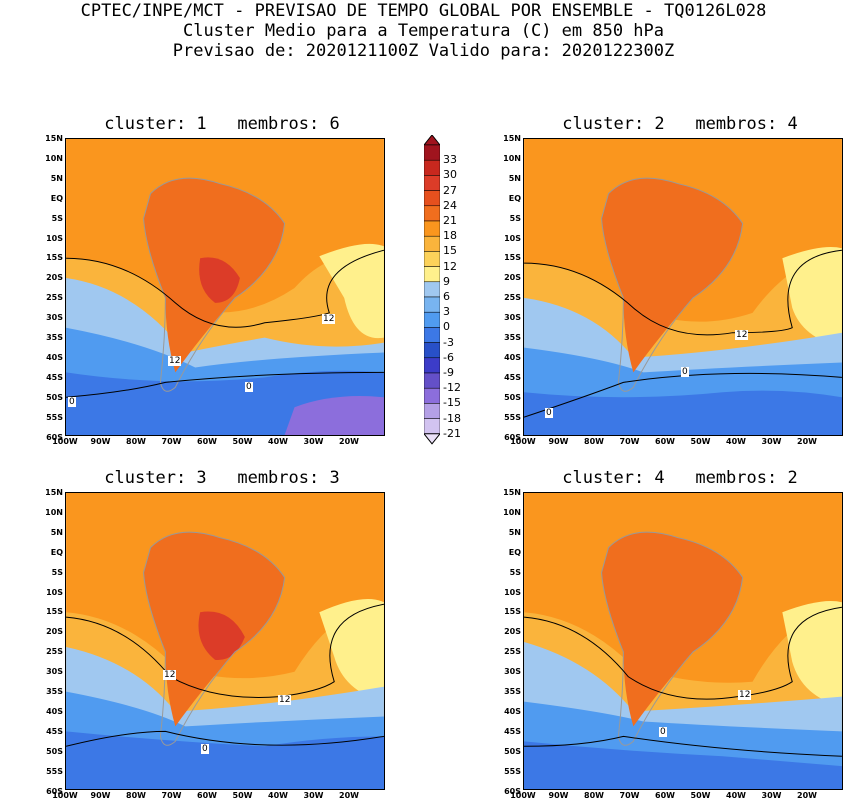 This screenshot has width=847, height=803. I want to click on y-tick-label: 60S, so click(512, 791).